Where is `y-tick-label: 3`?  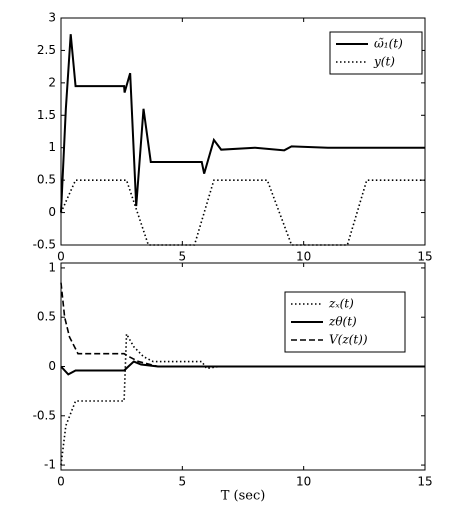
y-tick-label: 3 is located at coordinates (52, 18).